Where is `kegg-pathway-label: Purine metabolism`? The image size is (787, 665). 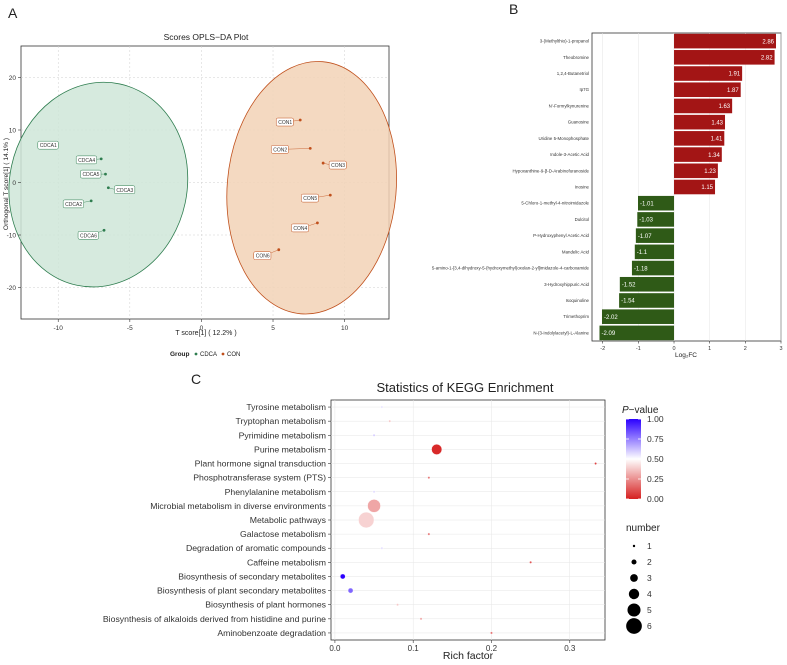
kegg-pathway-label: Purine metabolism is located at coordinates (290, 449).